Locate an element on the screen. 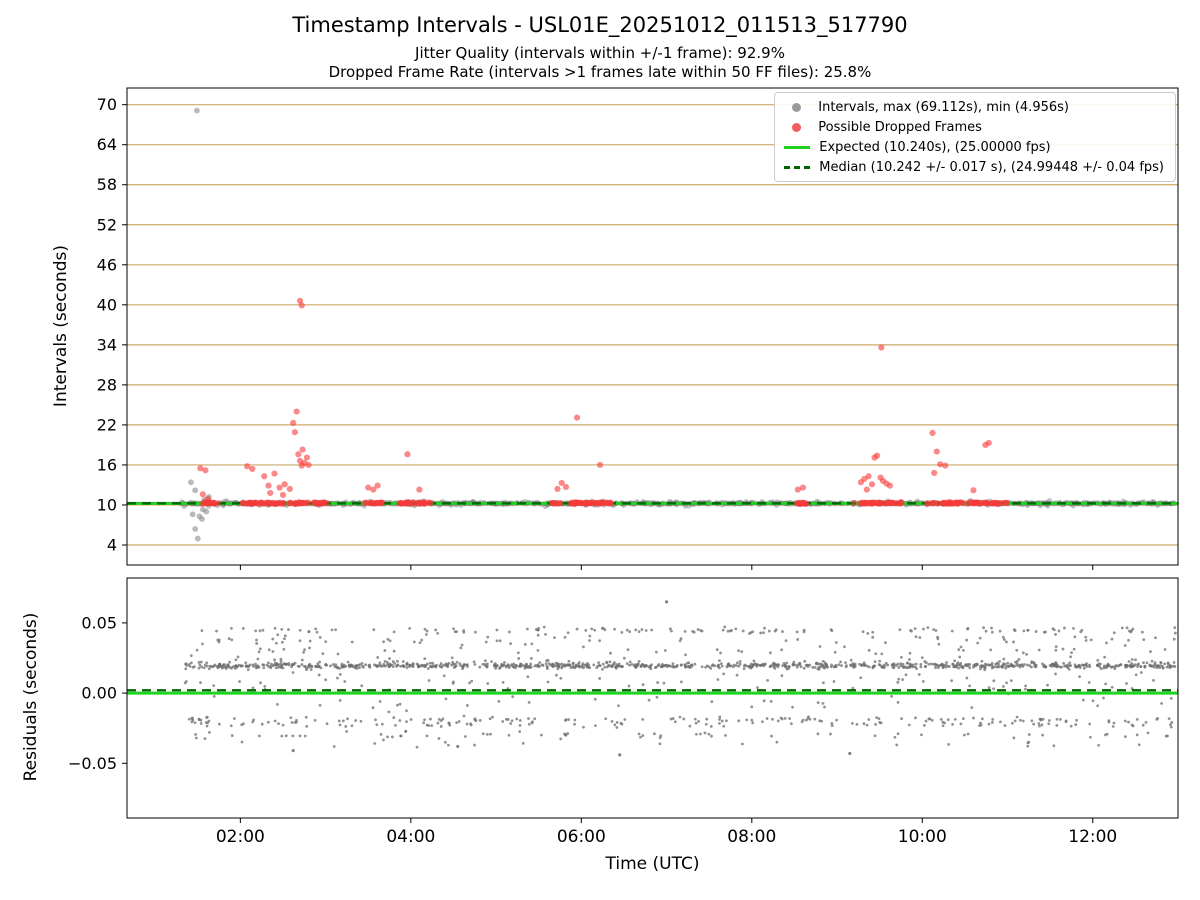 Image resolution: width=1200 pixels, height=900 pixels. svg-text: 4 is located at coordinates (112, 544).